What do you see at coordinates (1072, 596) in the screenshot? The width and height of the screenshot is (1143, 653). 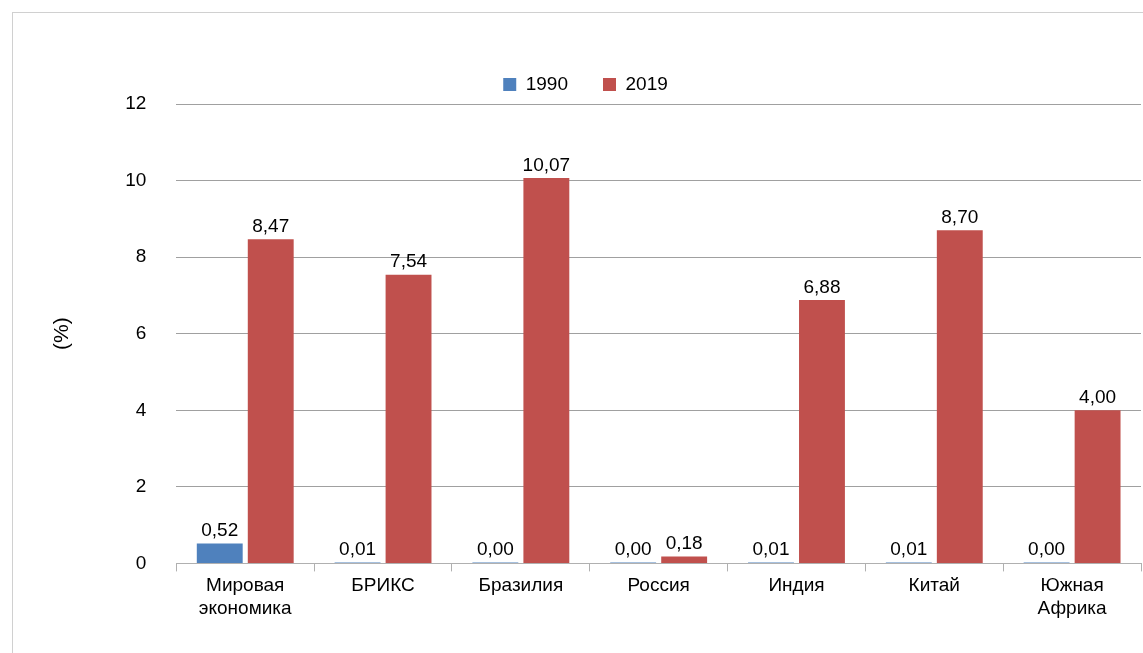 I see `x-tick-label: Южная Африка` at bounding box center [1072, 596].